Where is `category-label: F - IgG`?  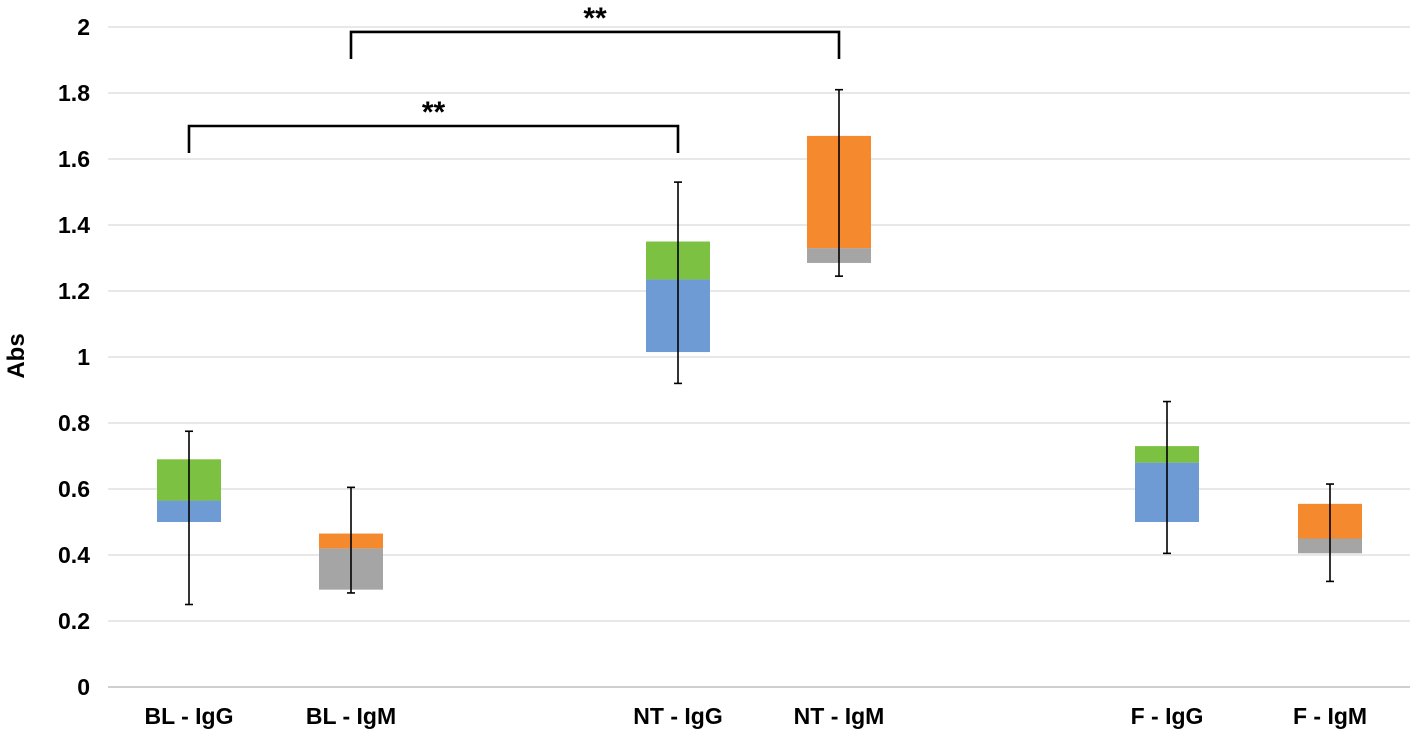 category-label: F - IgG is located at coordinates (1167, 716).